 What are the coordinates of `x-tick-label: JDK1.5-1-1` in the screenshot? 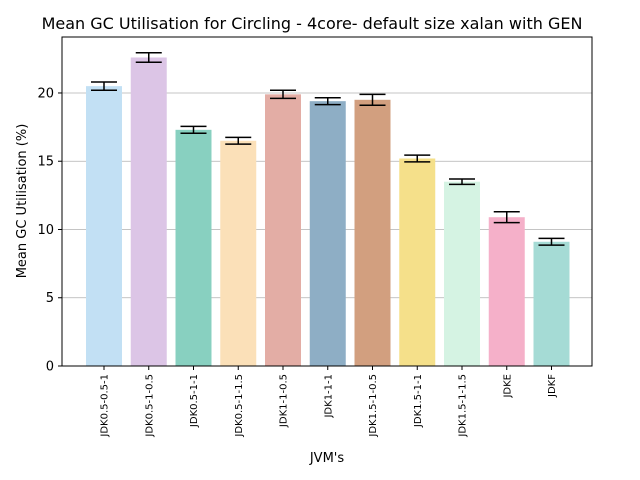 It's located at (418, 401).